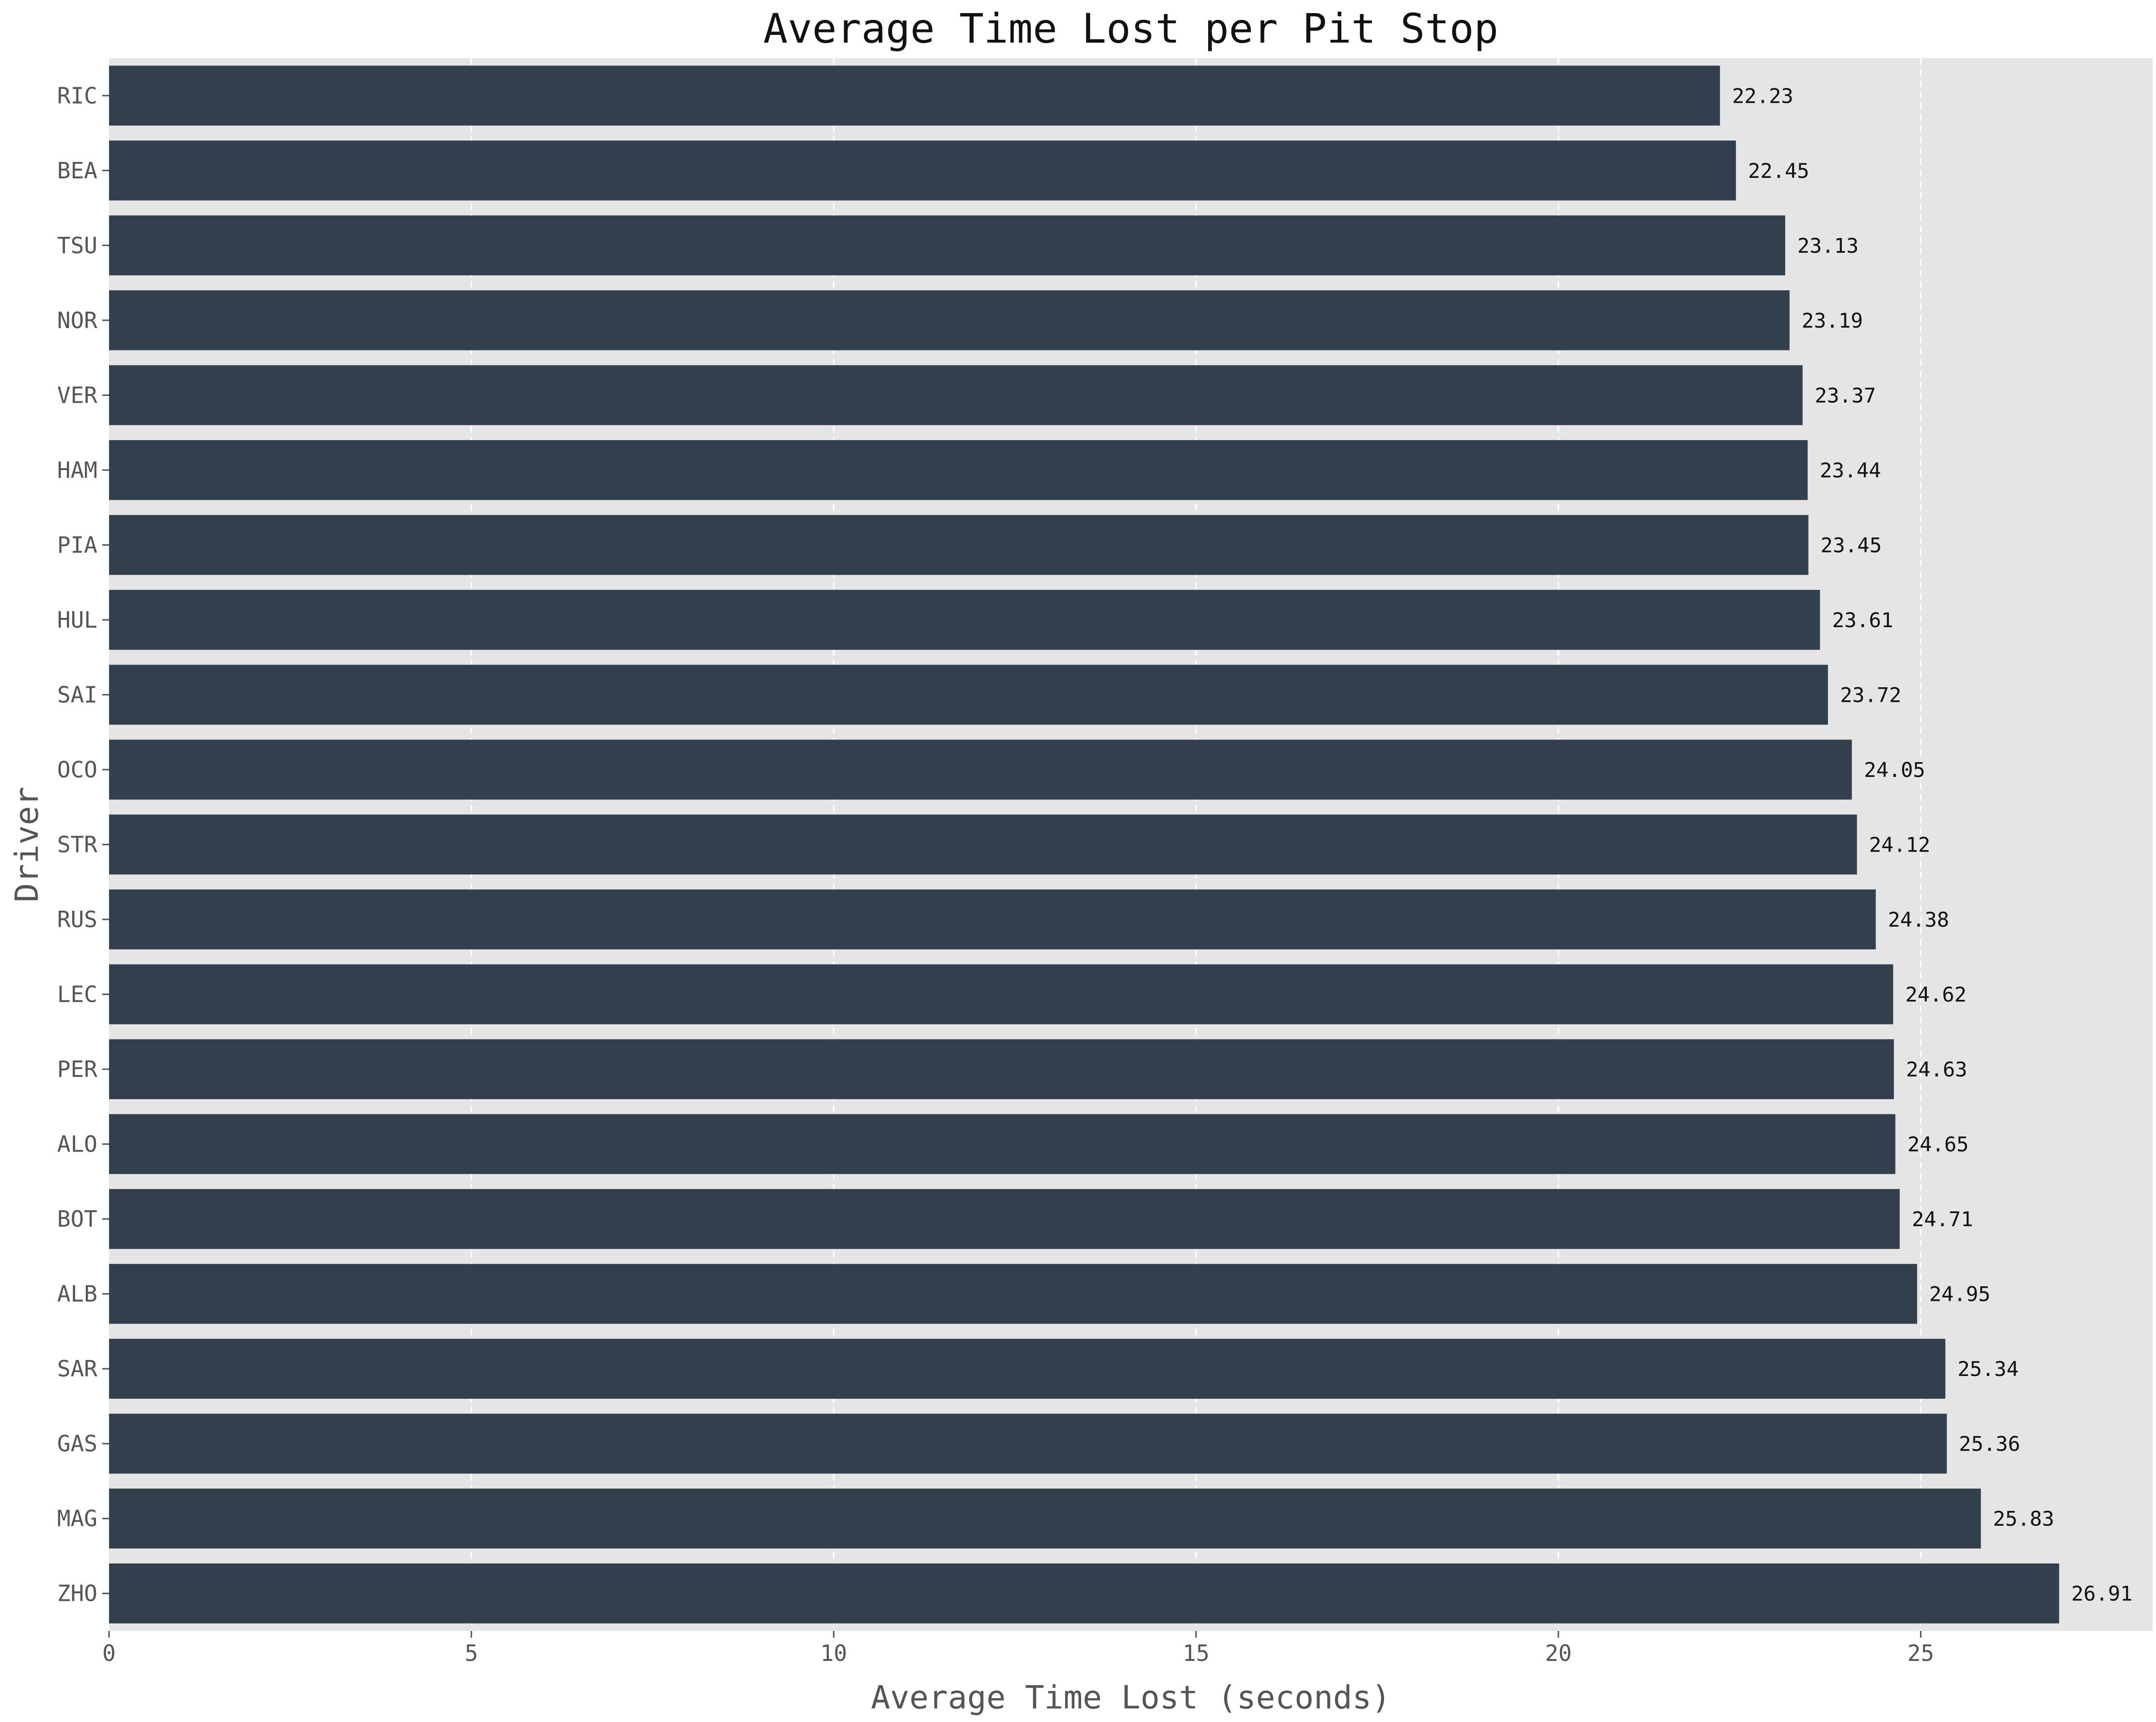 Image resolution: width=2156 pixels, height=1722 pixels. Describe the element at coordinates (77, 1518) in the screenshot. I see `y-tick-label-mag: MAG` at that location.